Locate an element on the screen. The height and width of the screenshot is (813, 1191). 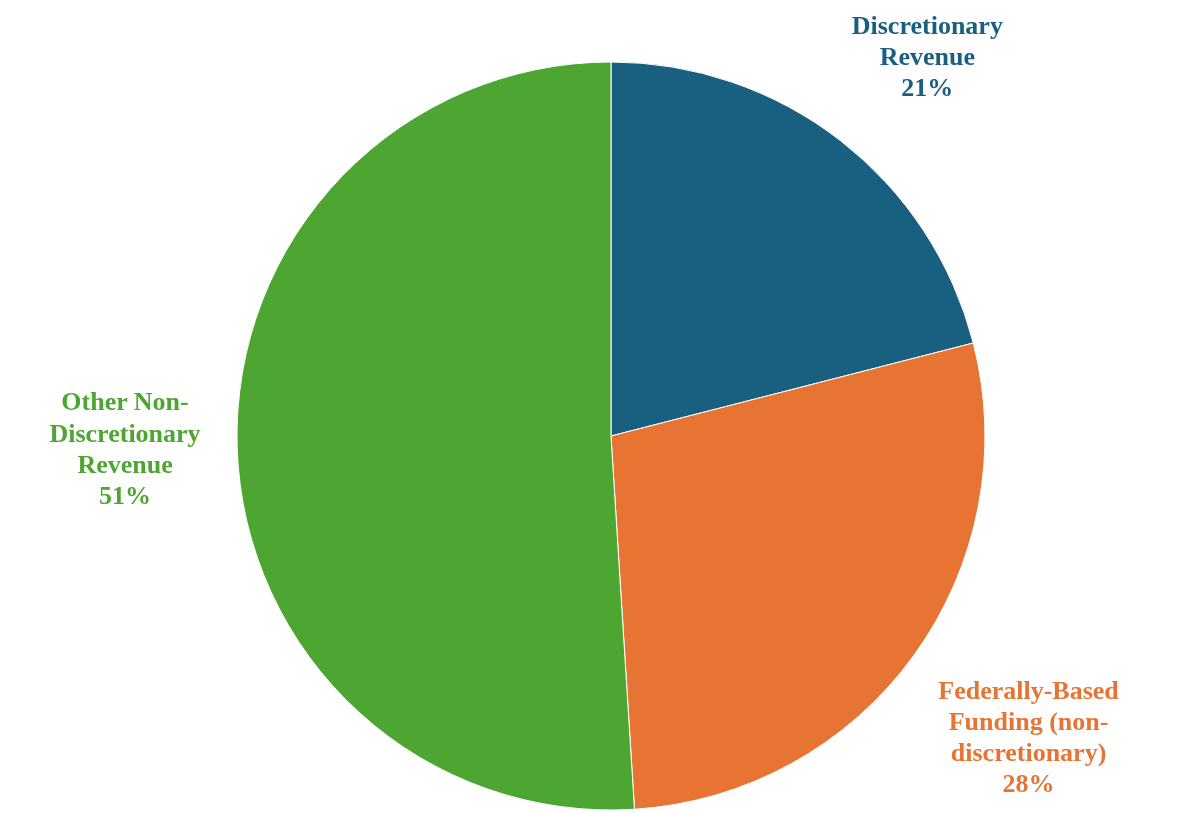
slice-label: Other Non-Discretionary Revenue is located at coordinates (125, 433).